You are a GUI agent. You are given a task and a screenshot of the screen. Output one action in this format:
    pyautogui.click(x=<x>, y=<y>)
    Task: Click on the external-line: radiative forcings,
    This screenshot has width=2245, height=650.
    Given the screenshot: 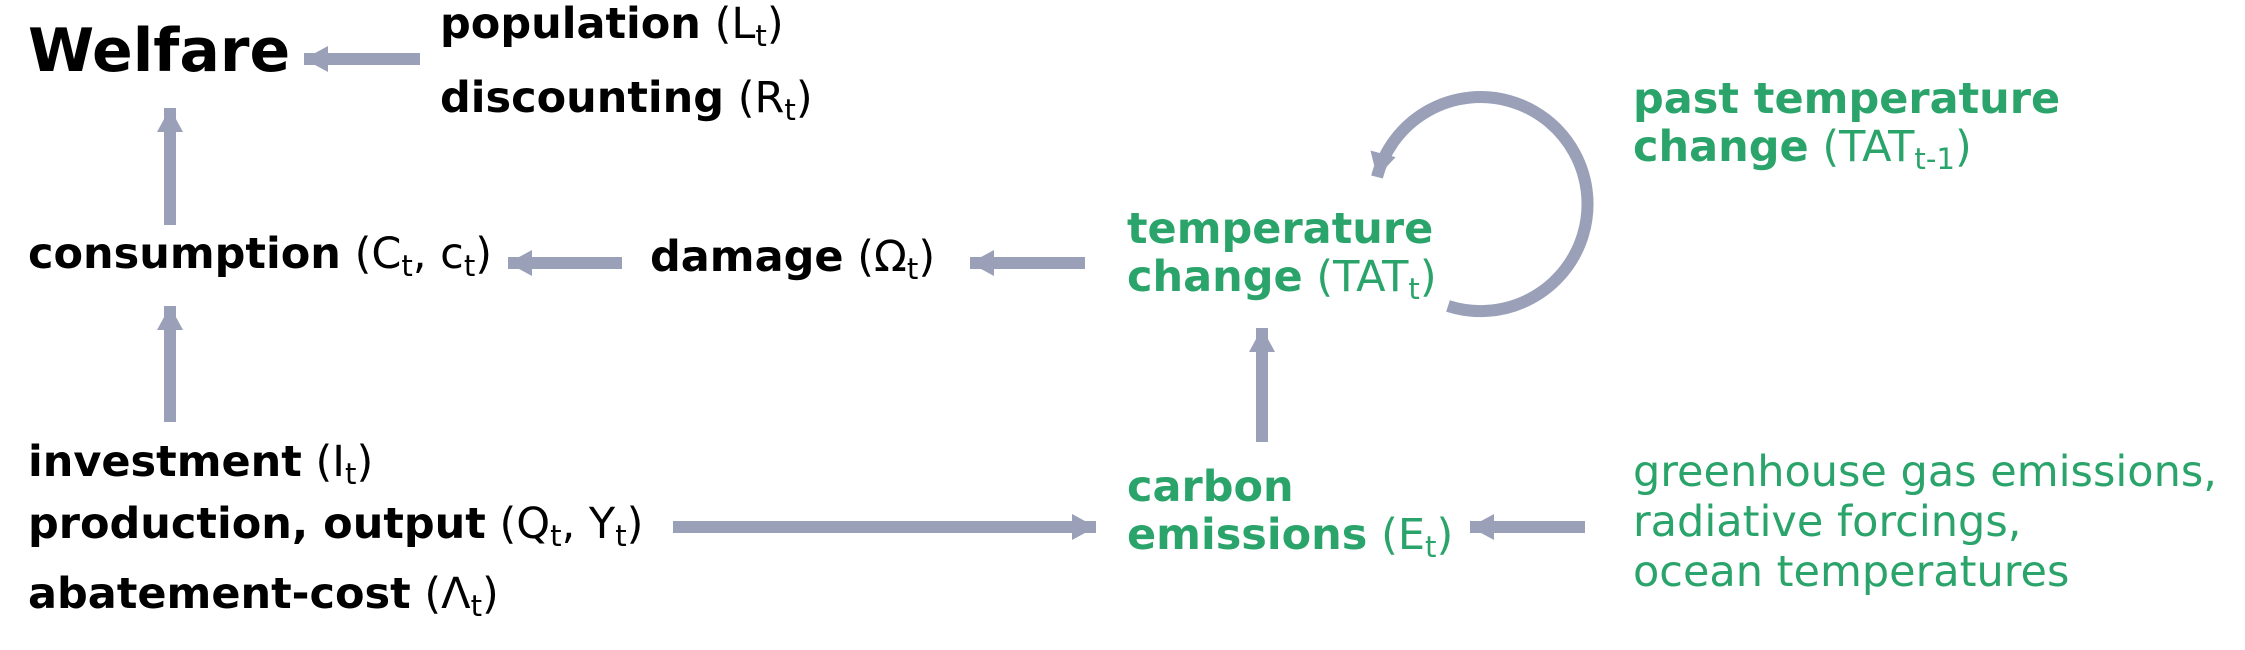 What is the action you would take?
    pyautogui.click(x=1827, y=521)
    